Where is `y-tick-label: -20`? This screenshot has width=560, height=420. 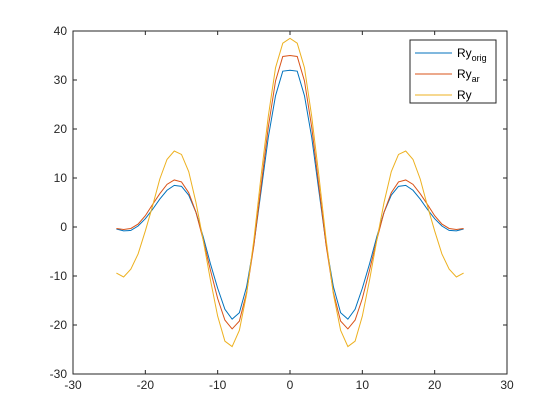
y-tick-label: -20 is located at coordinates (59, 325).